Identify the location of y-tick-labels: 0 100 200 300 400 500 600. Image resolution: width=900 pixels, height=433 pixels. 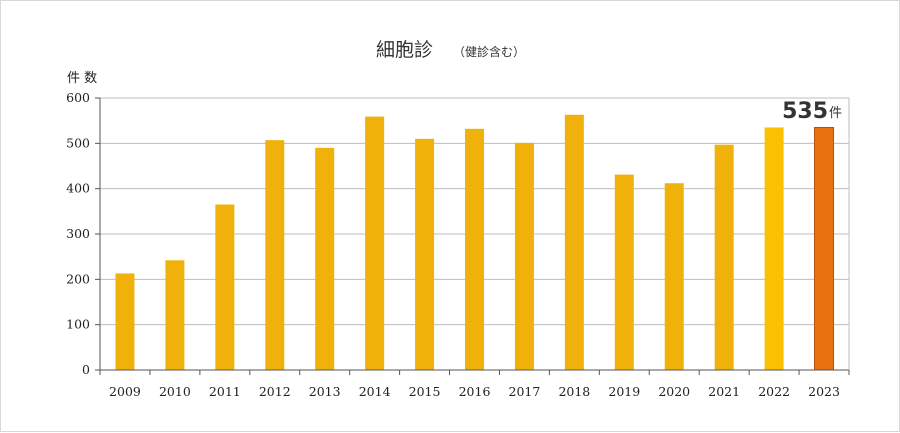
(78, 233).